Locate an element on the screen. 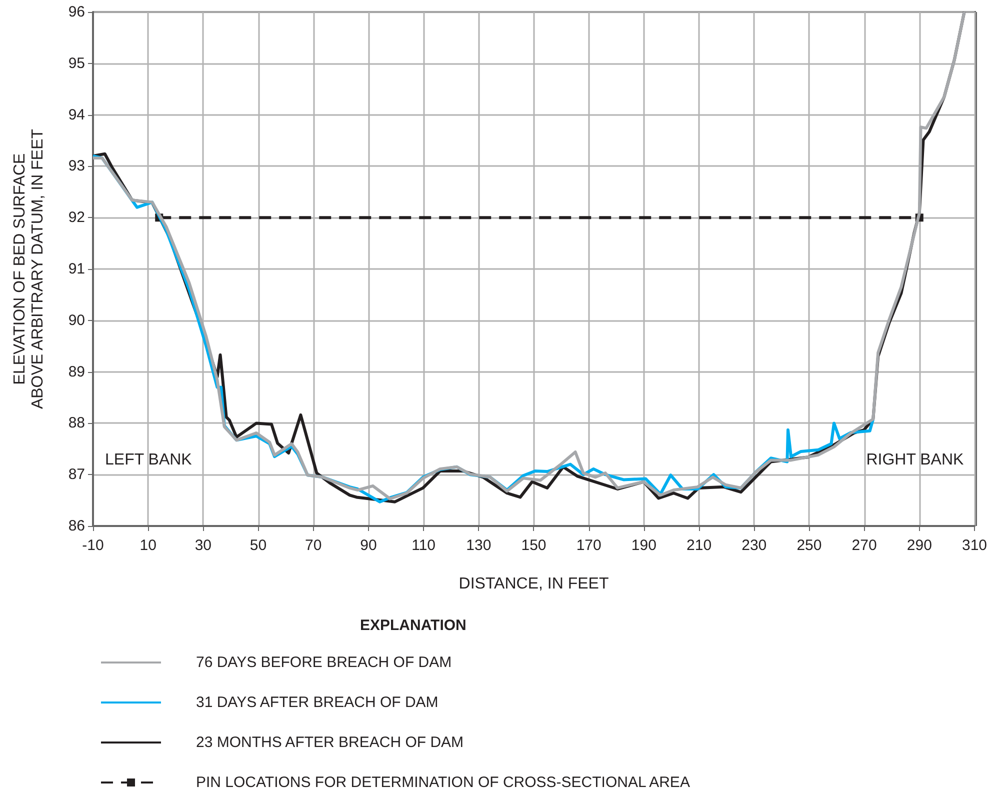  x-tick-label: 310 is located at coordinates (974, 545).